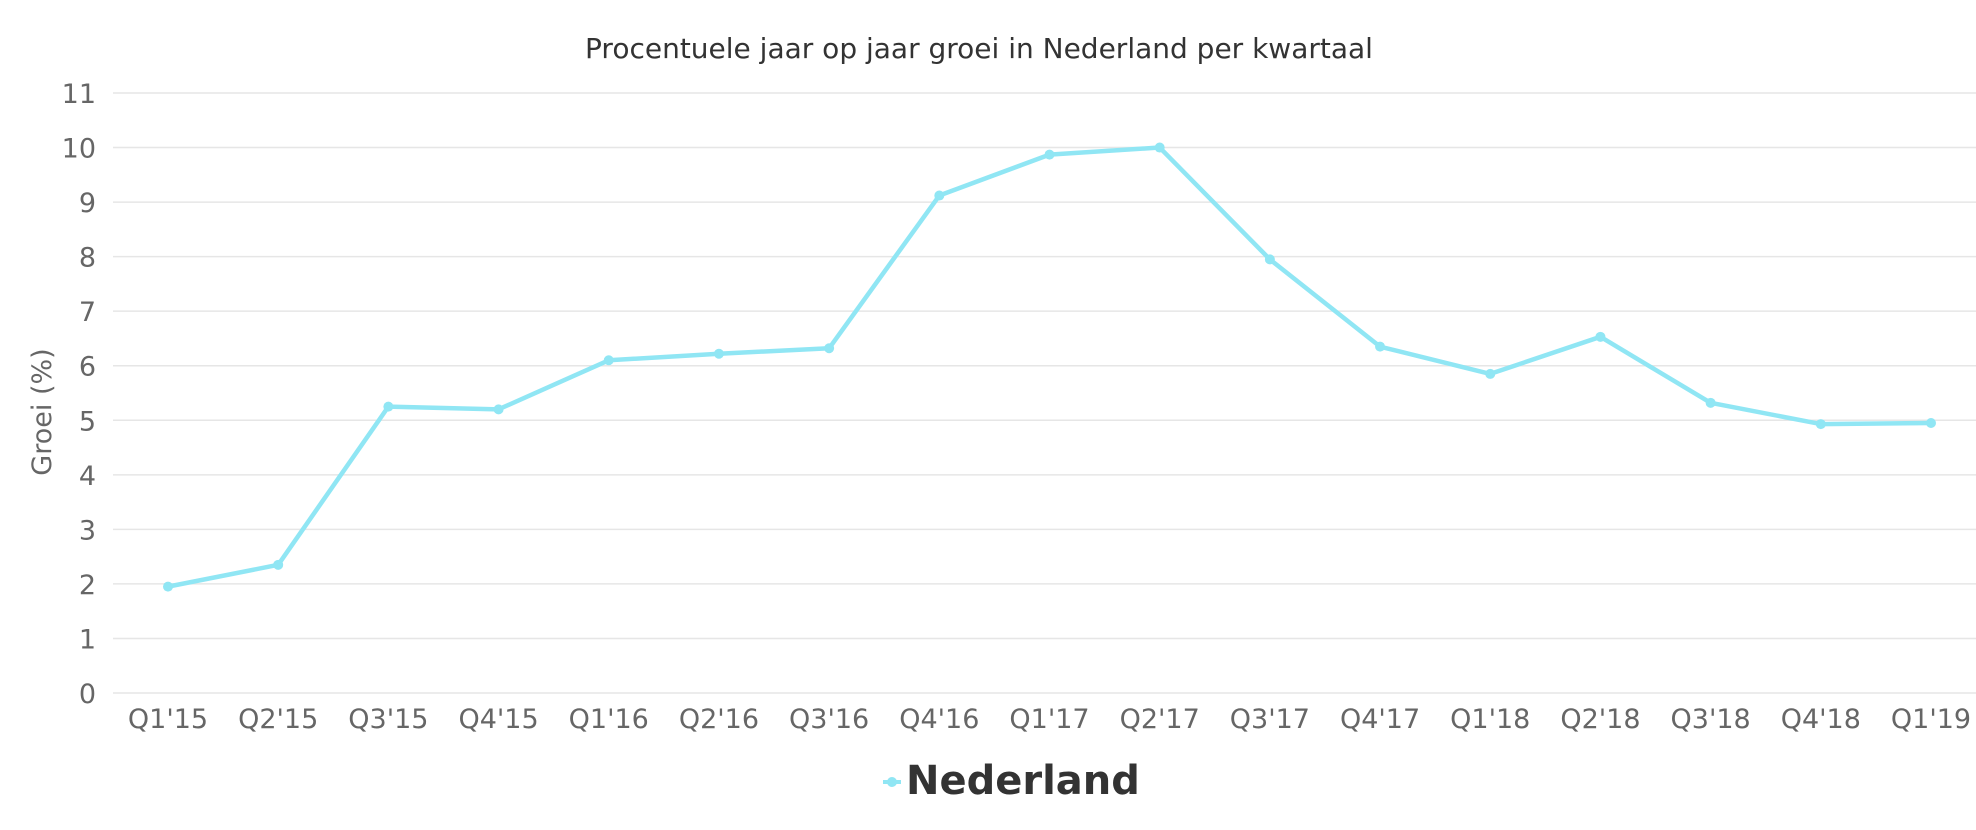  Describe the element at coordinates (87, 421) in the screenshot. I see `y-tick-label: 5` at that location.